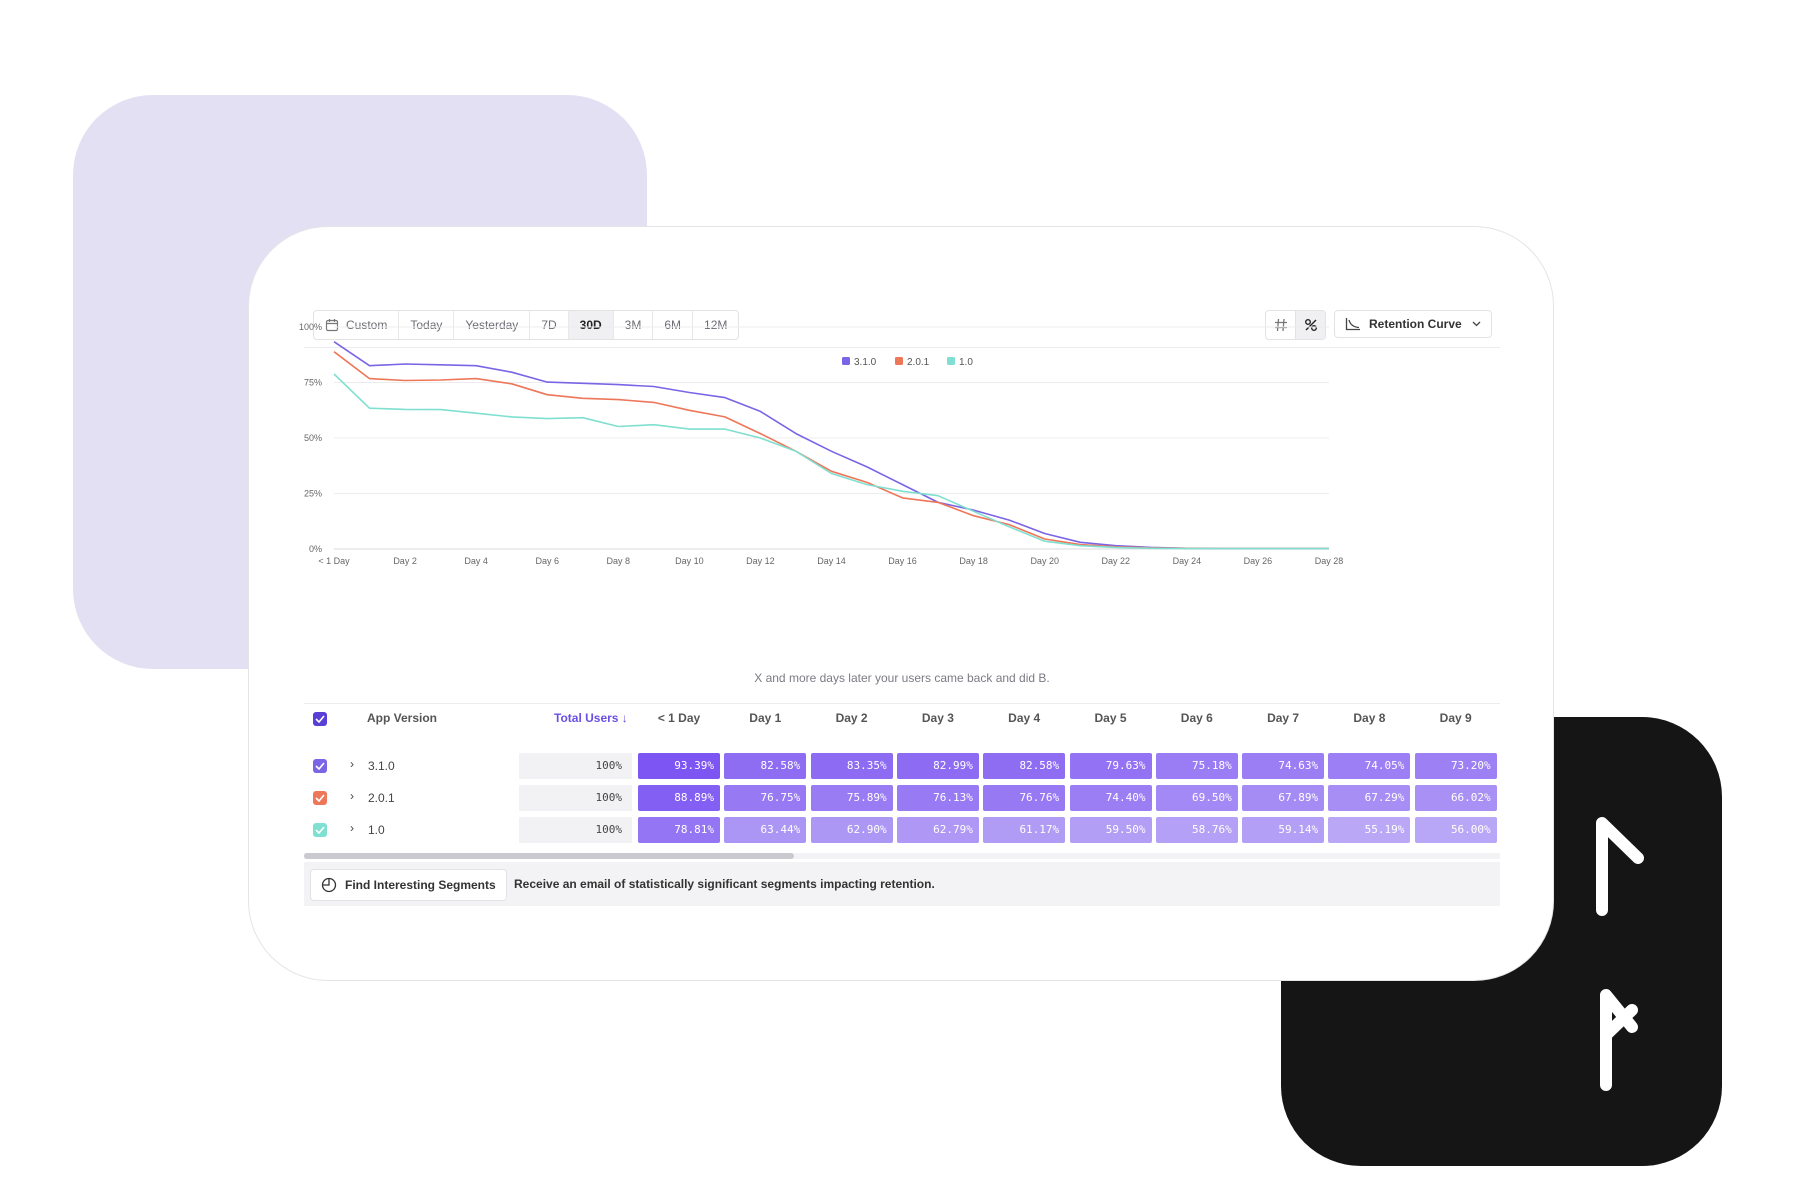  Describe the element at coordinates (420, 885) in the screenshot. I see `find-segments-label: Find Interesting Segments` at that location.